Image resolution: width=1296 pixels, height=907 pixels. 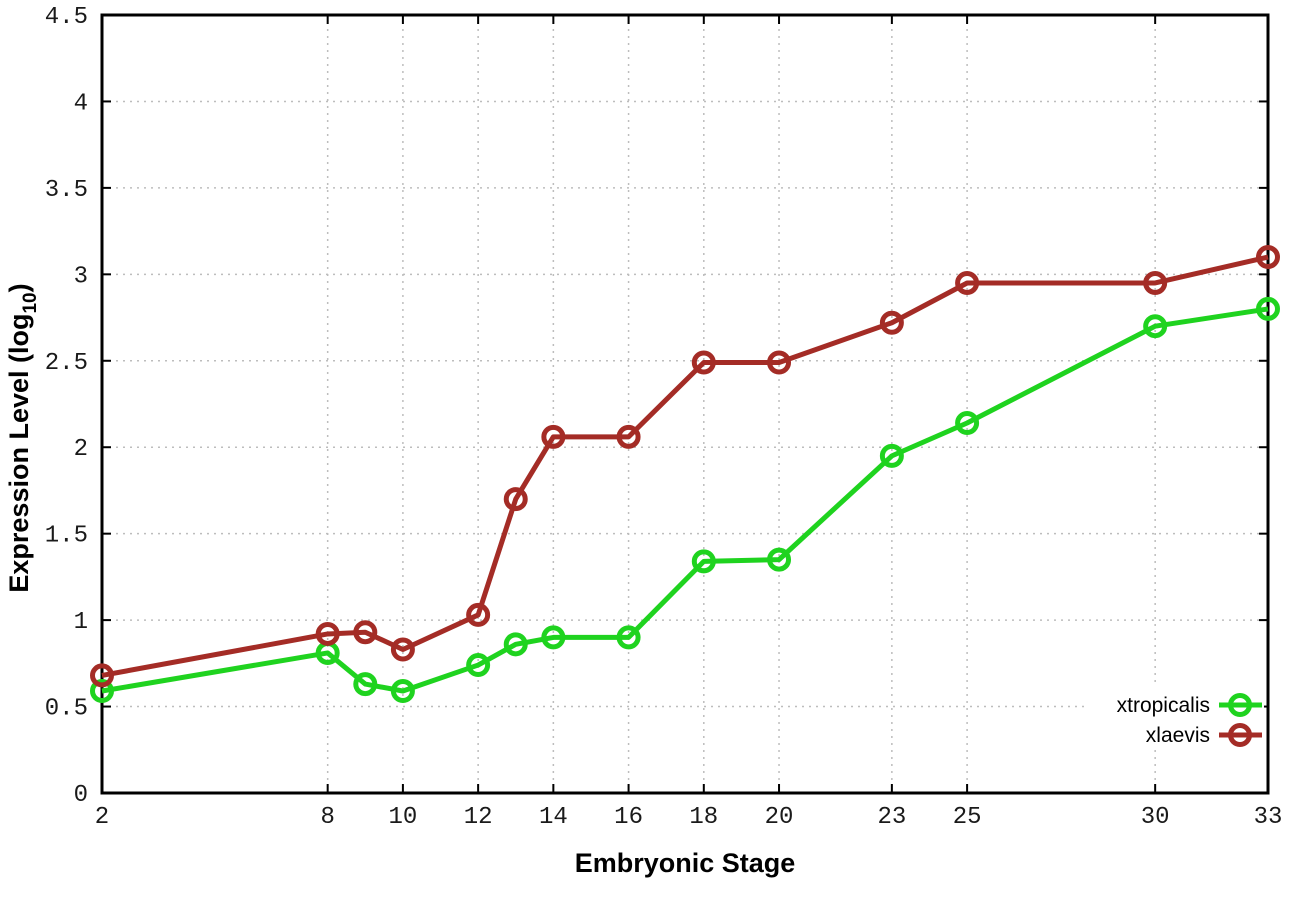 I want to click on x-tick-label-23: 23, so click(x=891, y=817).